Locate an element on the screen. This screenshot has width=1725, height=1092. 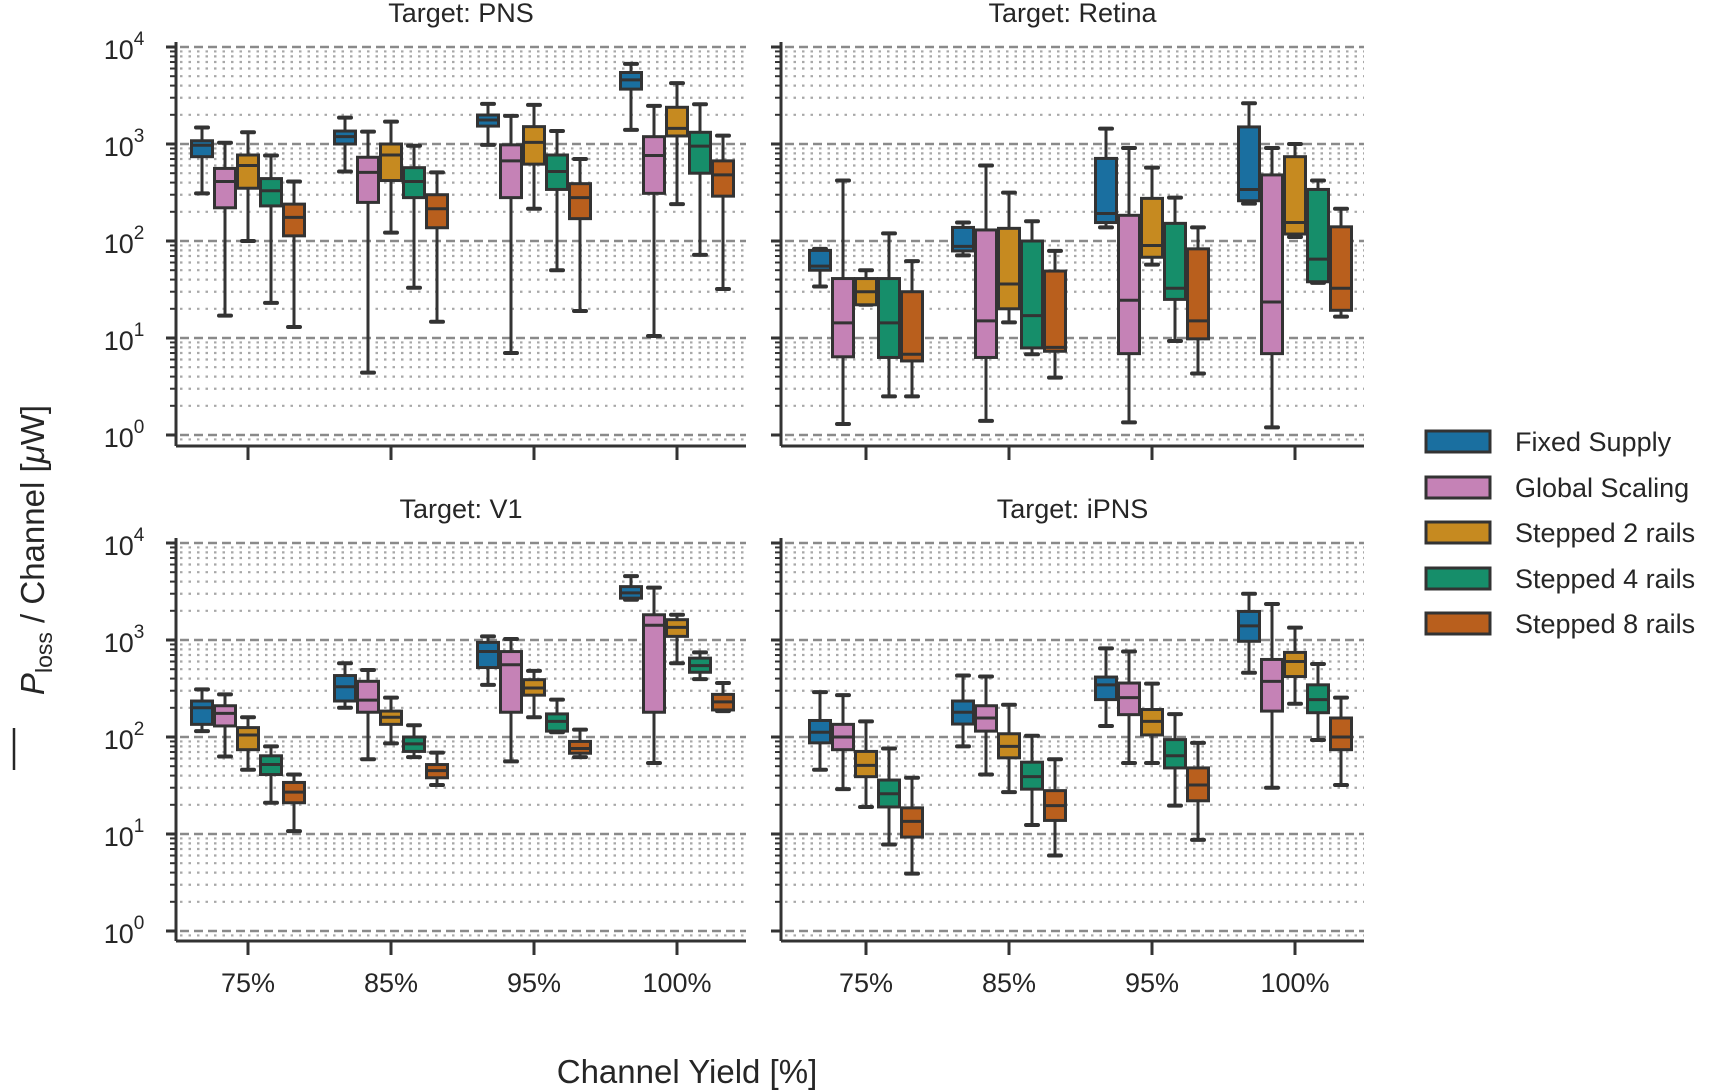
y-tick-label: 10² is located at coordinates (124, 241).